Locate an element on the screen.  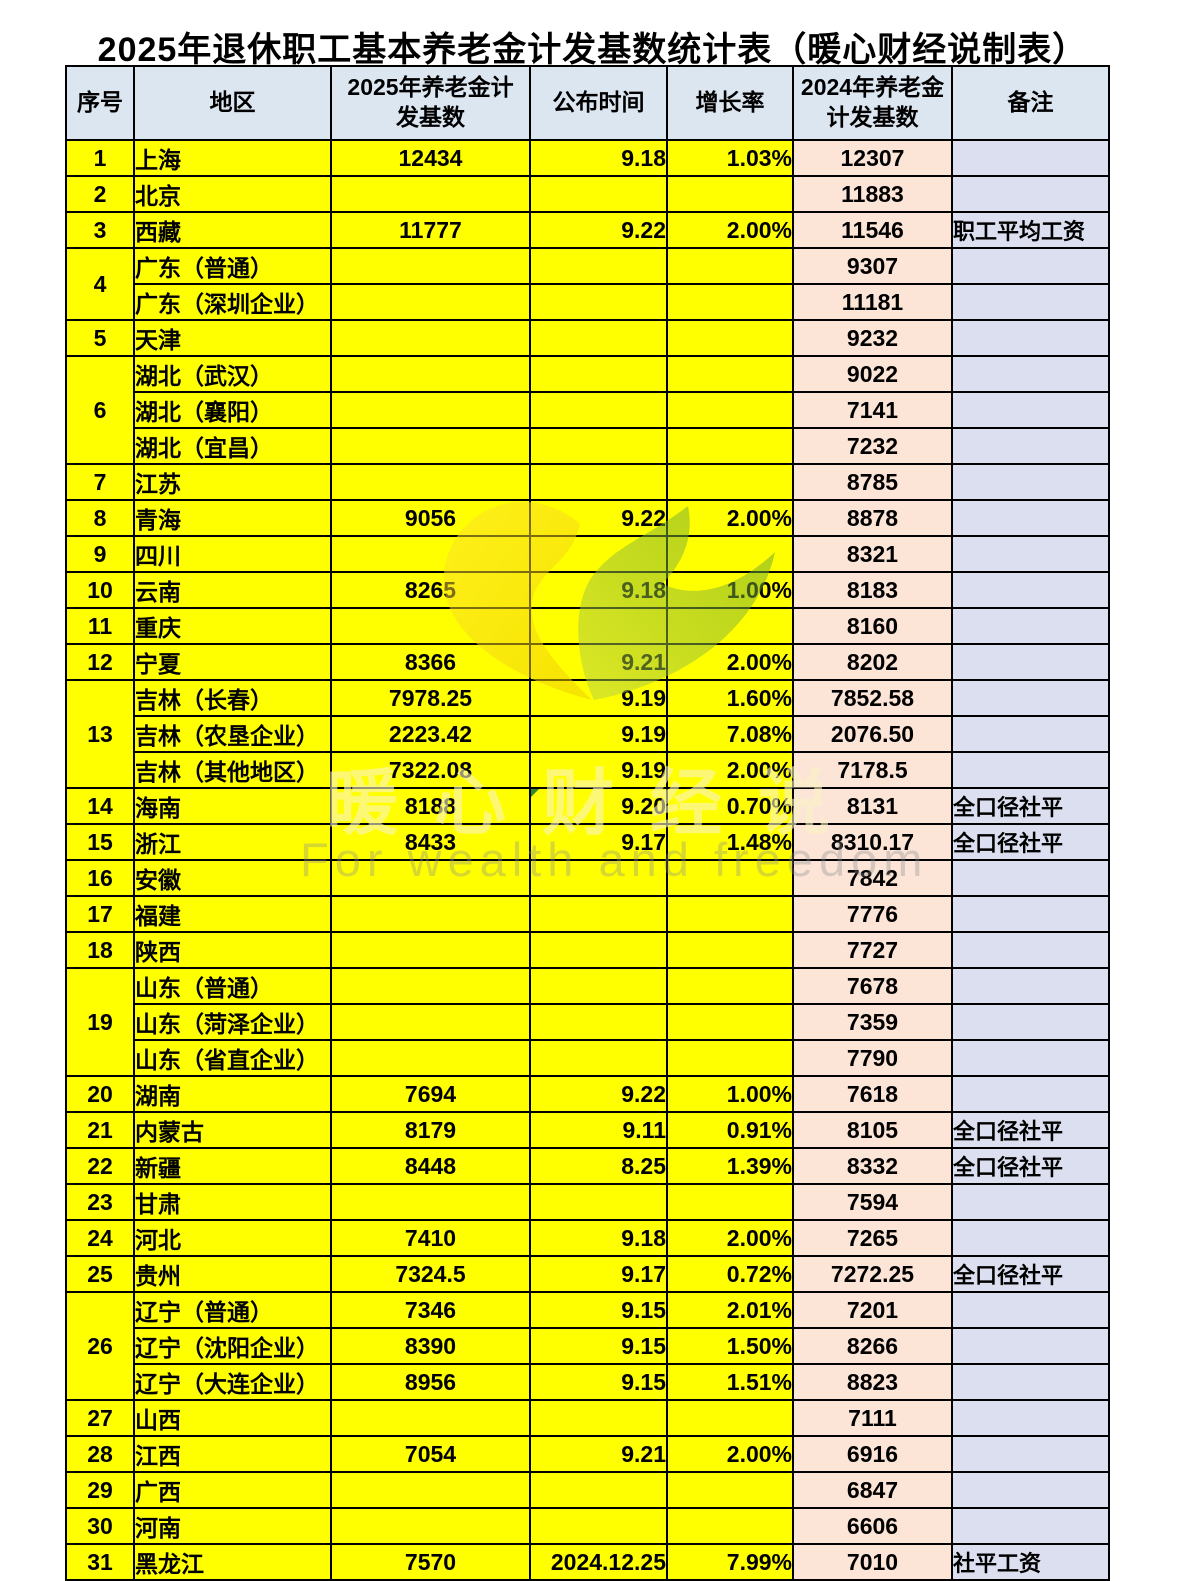
cell-index: 14 is located at coordinates (100, 806).